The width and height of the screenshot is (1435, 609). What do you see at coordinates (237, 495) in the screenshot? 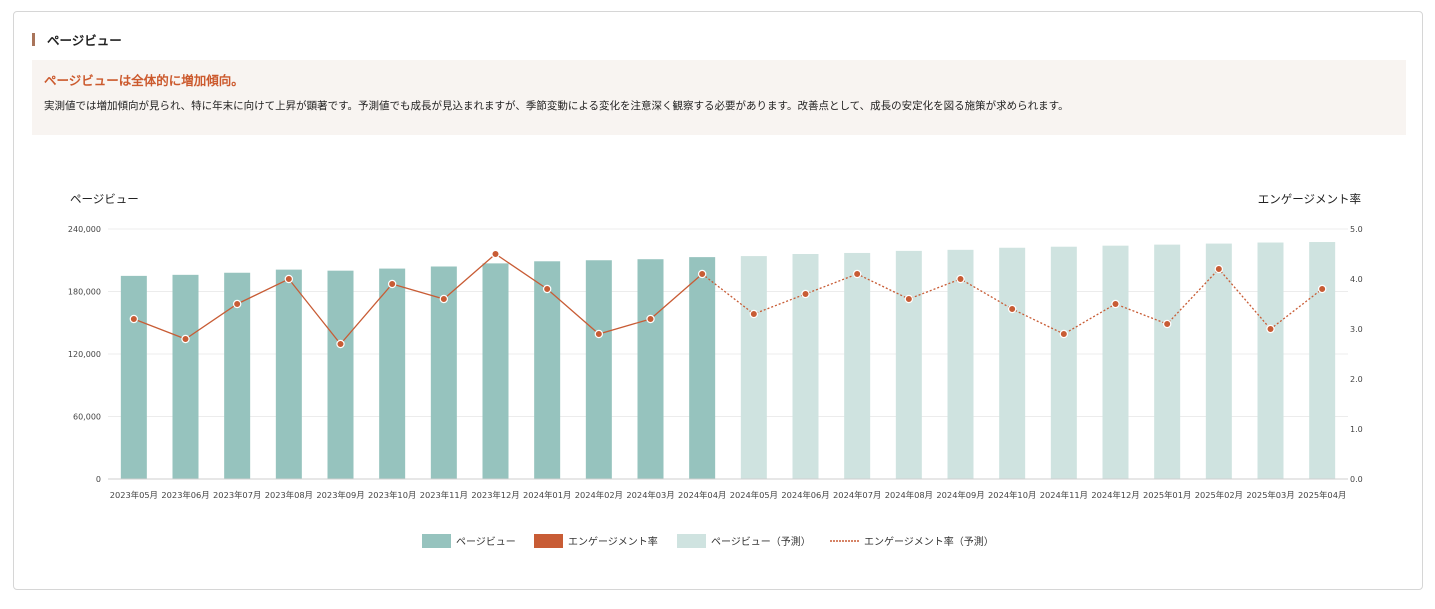
I see `x-tick-label: 2023年07月` at bounding box center [237, 495].